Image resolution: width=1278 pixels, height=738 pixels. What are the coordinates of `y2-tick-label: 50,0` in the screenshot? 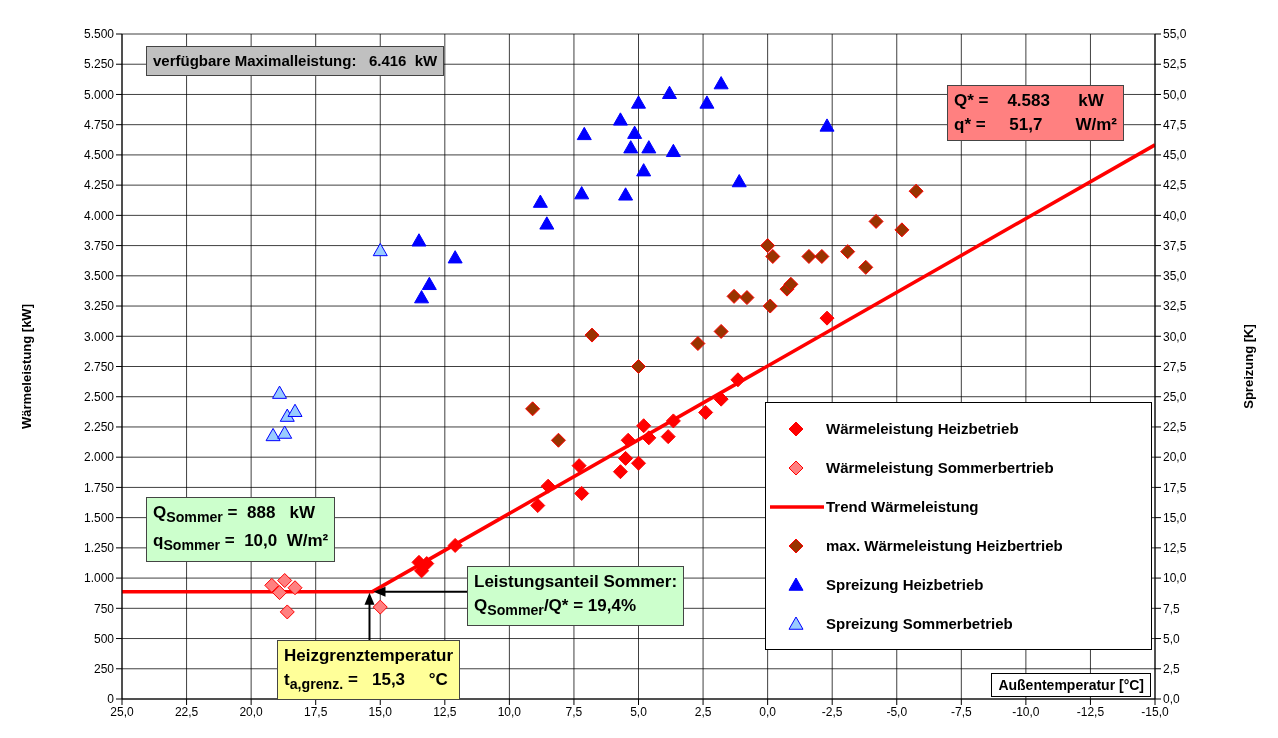 It's located at (1175, 94).